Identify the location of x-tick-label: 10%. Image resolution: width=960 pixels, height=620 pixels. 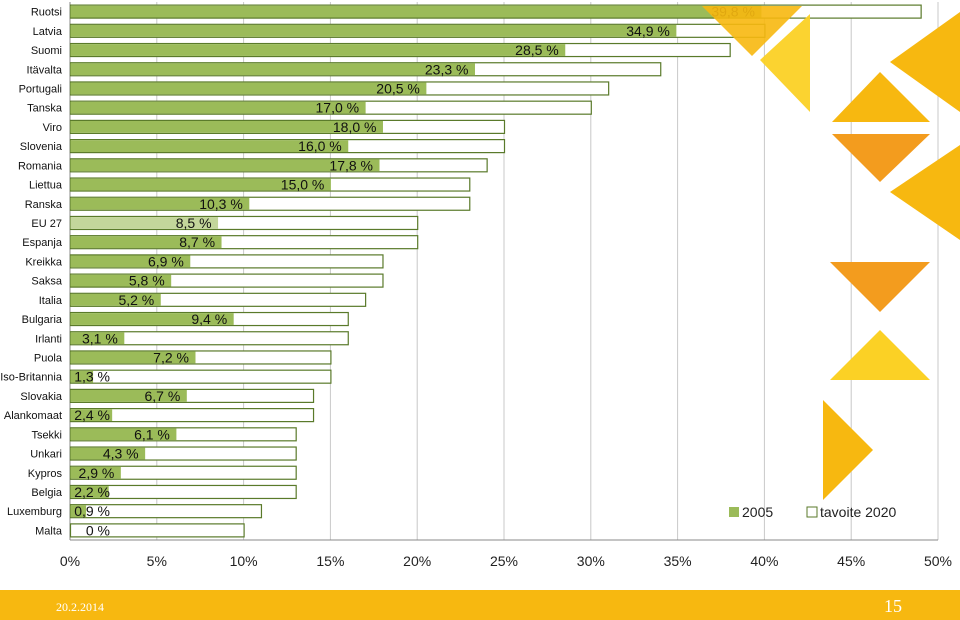
(244, 561).